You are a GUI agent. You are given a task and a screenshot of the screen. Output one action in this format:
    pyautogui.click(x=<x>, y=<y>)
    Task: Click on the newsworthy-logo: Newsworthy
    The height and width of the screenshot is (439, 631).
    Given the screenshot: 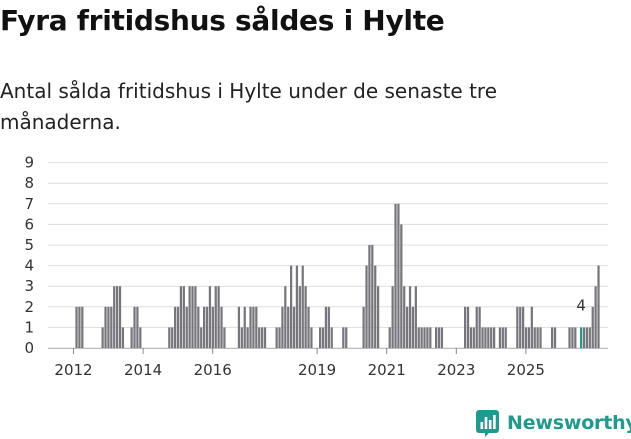 What is the action you would take?
    pyautogui.click(x=553, y=423)
    